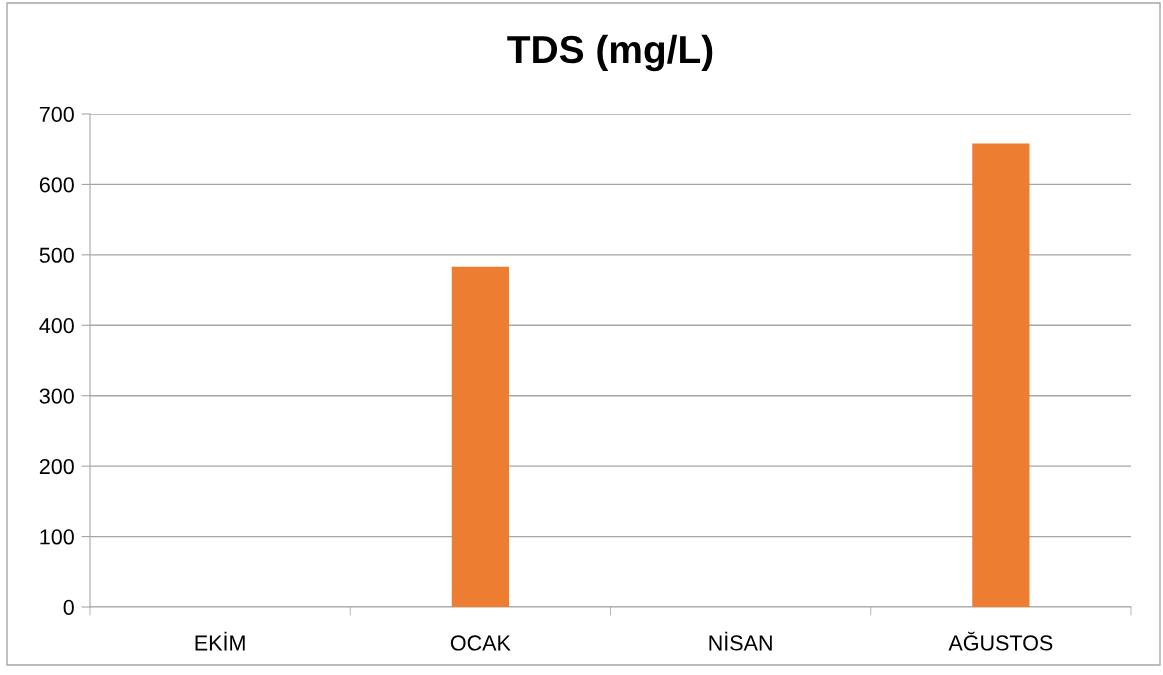 Image resolution: width=1163 pixels, height=675 pixels. Describe the element at coordinates (56, 114) in the screenshot. I see `y-tick-label: 700` at that location.